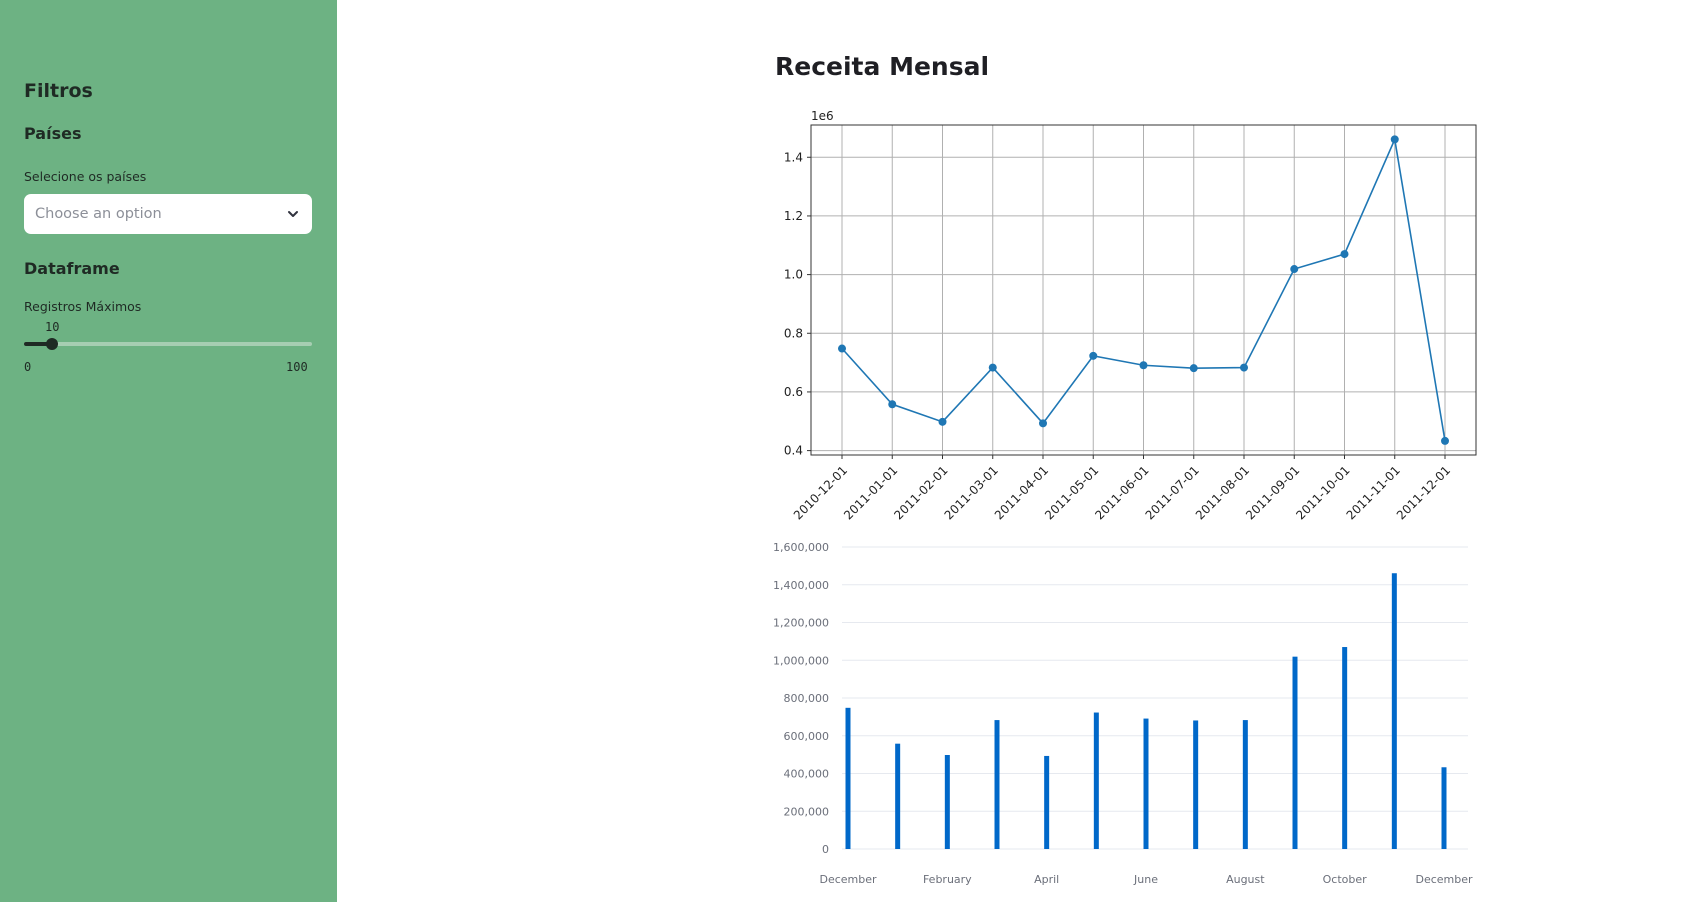 The width and height of the screenshot is (1693, 902). I want to click on bar-x-tick-label: October, so click(1345, 879).